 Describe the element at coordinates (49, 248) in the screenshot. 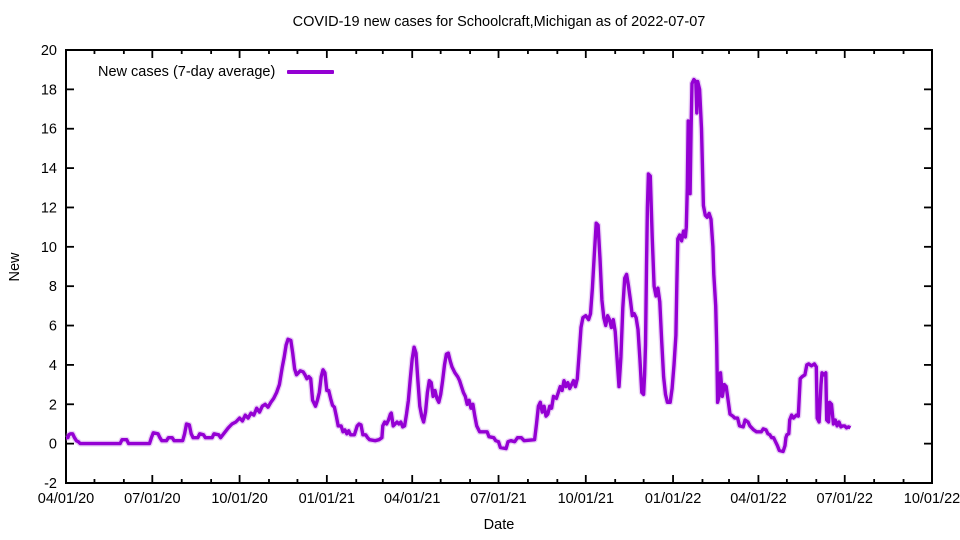

I see `y-tick-label: 10` at that location.